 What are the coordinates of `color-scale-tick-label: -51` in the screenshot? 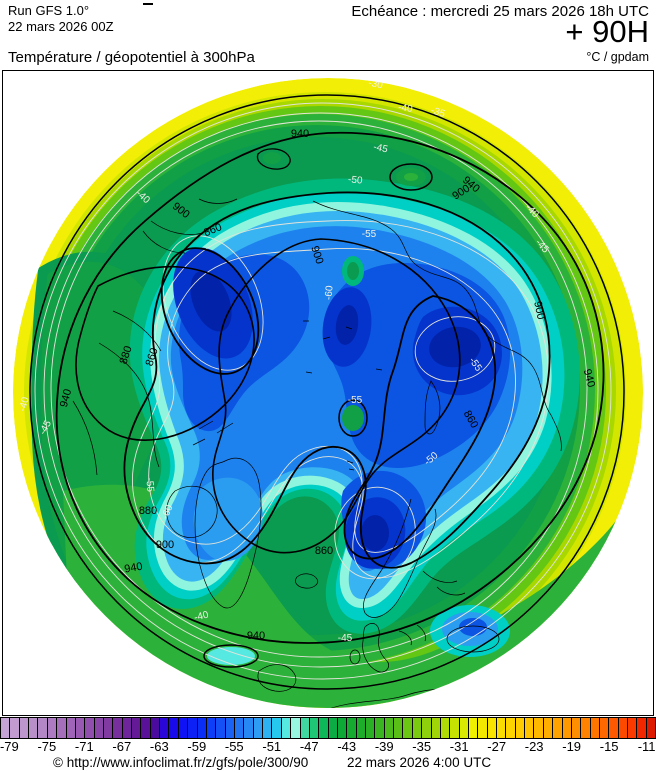 It's located at (272, 746).